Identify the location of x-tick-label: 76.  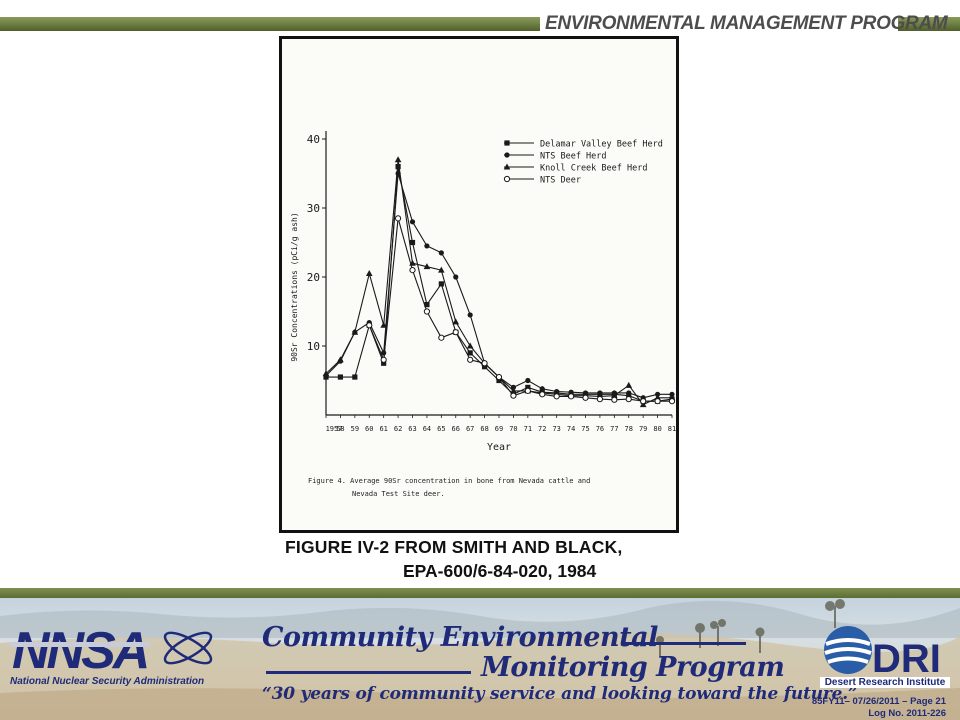
(600, 429).